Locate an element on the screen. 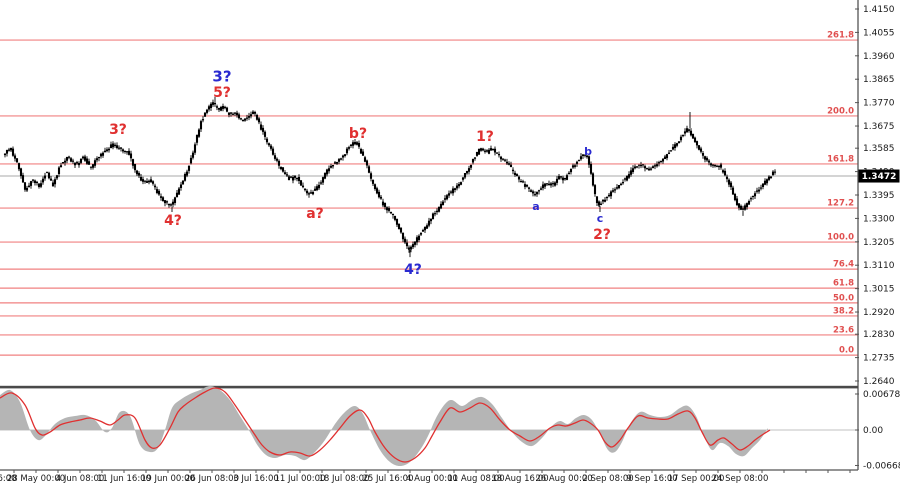  time-axis-label: 28 May 00:00 is located at coordinates (36, 479).